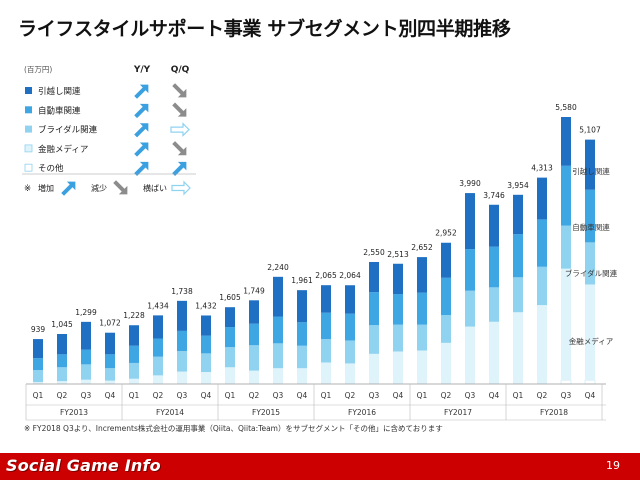  What do you see at coordinates (398, 254) in the screenshot?
I see `data-label: 2,513` at bounding box center [398, 254].